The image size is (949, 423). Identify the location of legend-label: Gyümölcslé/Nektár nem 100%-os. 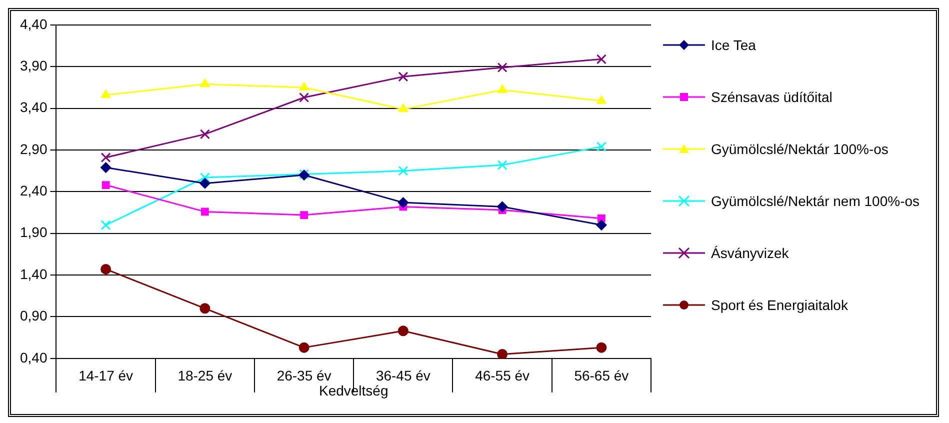
(815, 201).